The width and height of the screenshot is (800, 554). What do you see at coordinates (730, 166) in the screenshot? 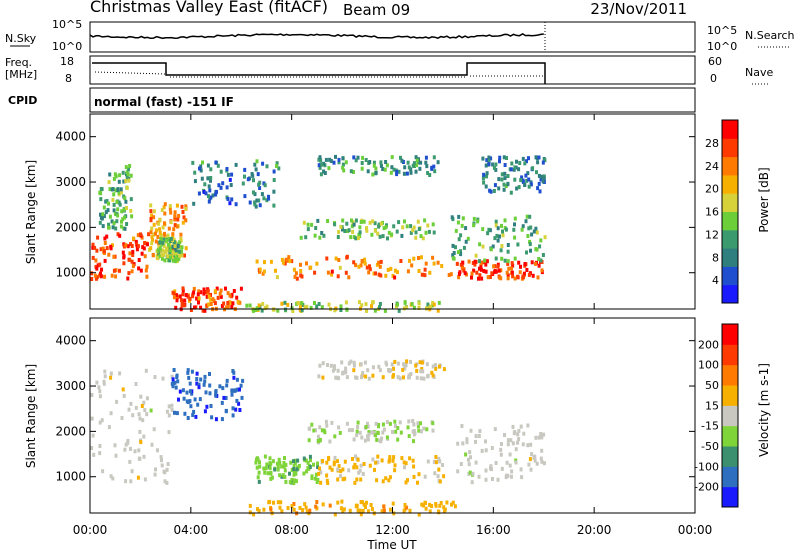
I see `colorbar-segment` at bounding box center [730, 166].